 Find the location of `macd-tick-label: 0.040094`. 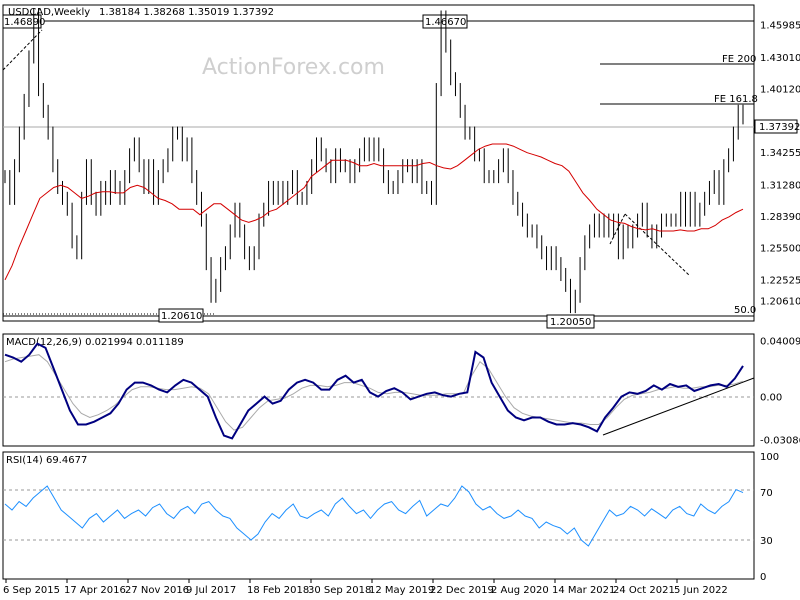

macd-tick-label: 0.040094 is located at coordinates (780, 342).